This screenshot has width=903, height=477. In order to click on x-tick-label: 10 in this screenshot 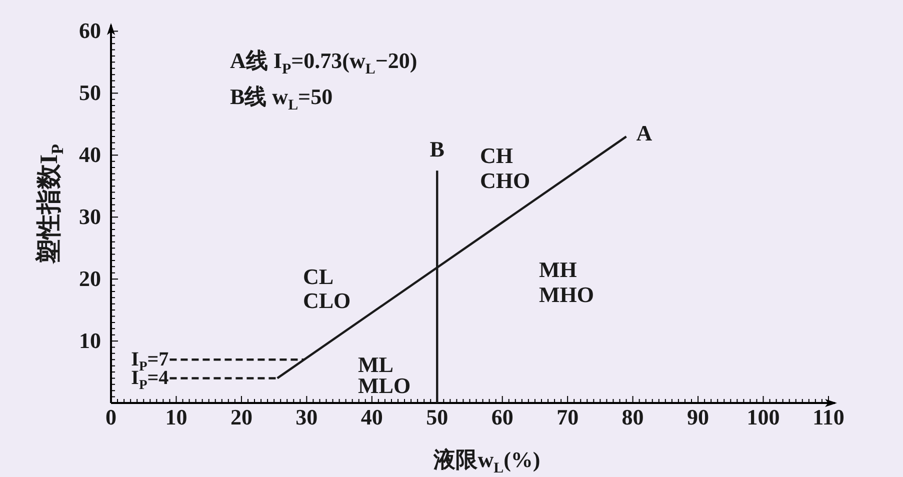, I will do `click(176, 417)`.